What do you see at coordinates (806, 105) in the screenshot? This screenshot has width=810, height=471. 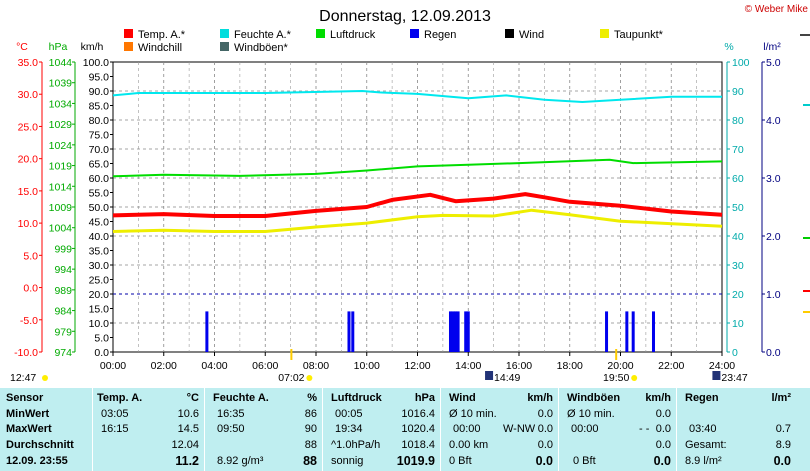 I see `edge-mark-humidity` at bounding box center [806, 105].